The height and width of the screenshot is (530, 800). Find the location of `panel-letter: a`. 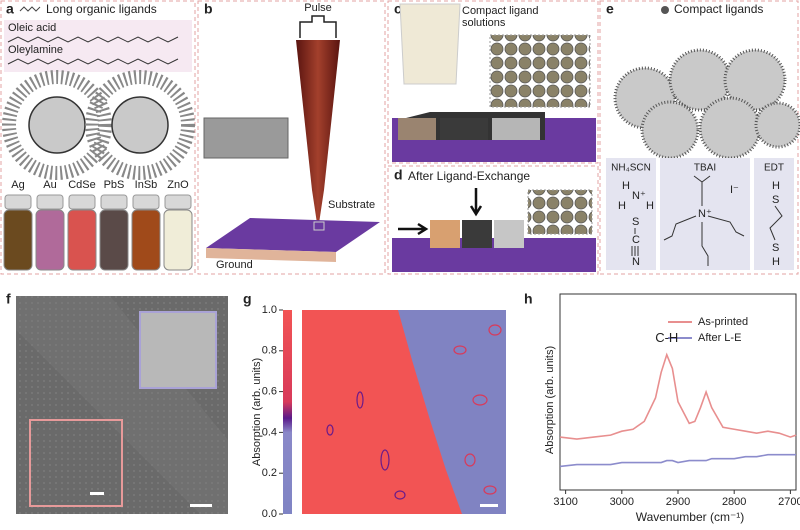

panel-letter: a is located at coordinates (10, 9).